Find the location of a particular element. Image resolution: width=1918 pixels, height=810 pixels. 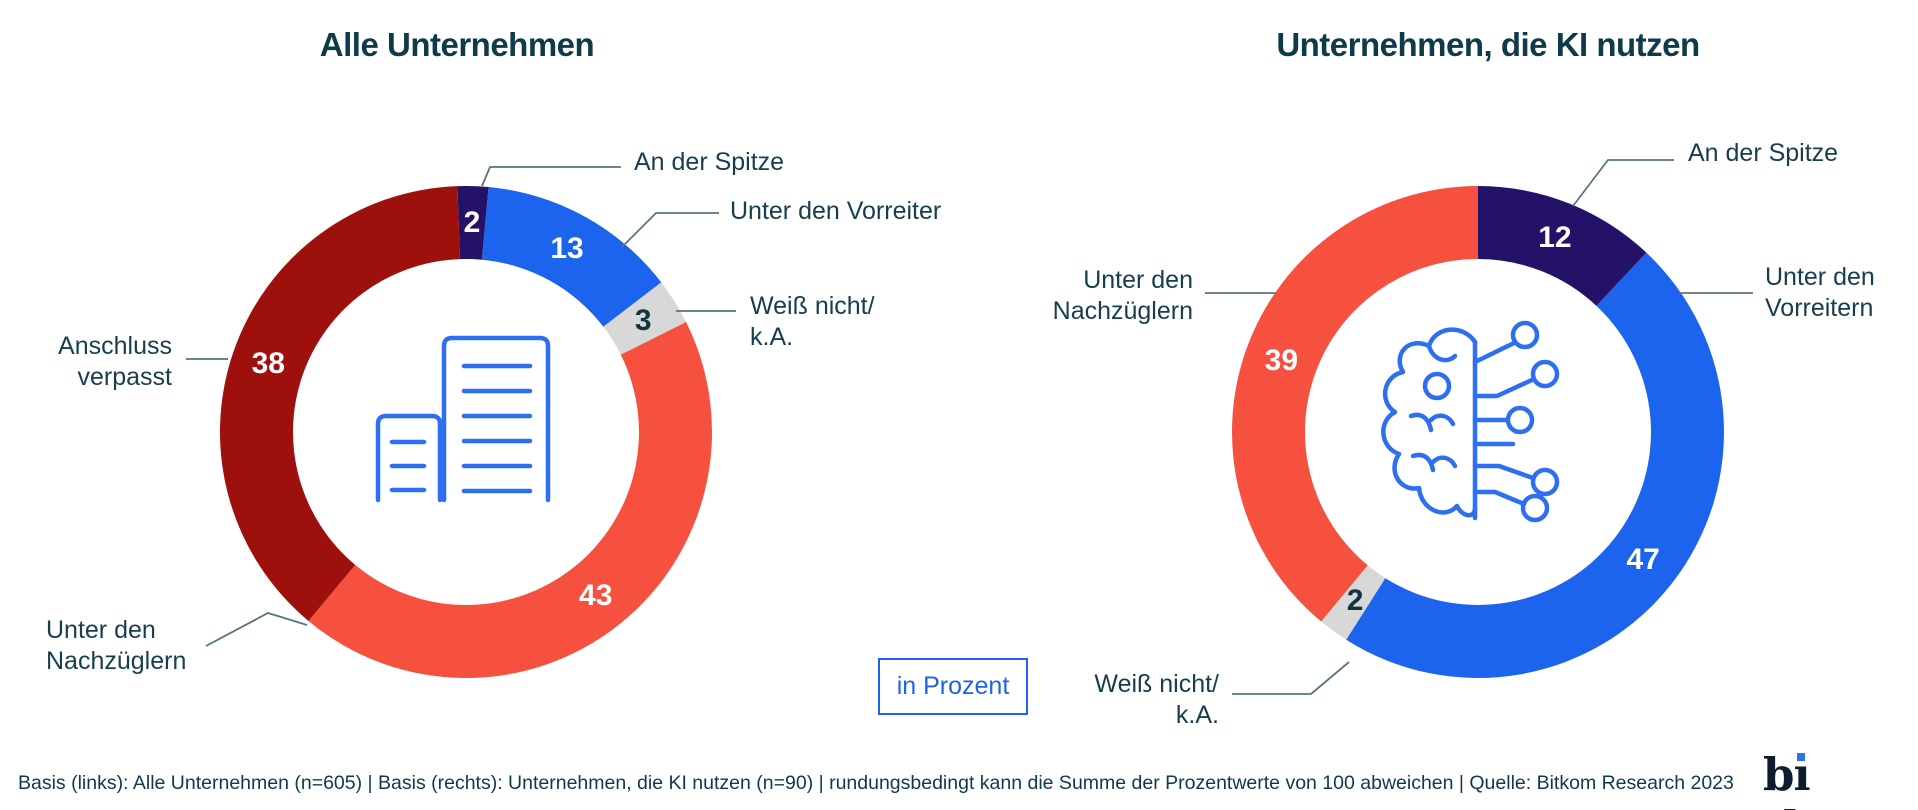

callout-vorreitern-right: Unter den Vorreitern is located at coordinates (1820, 293).